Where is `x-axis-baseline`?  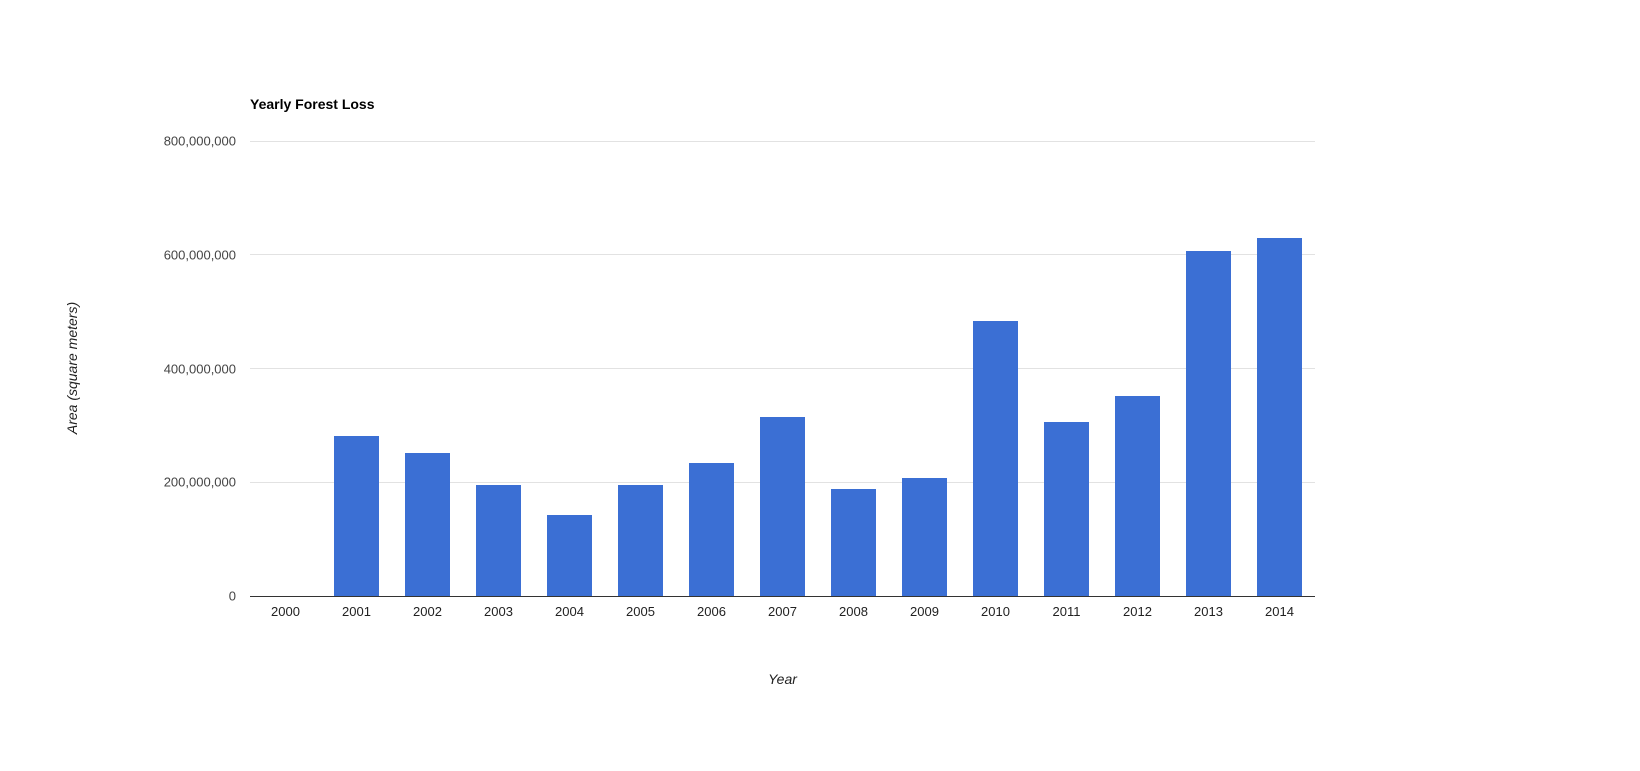
x-axis-baseline is located at coordinates (782, 596).